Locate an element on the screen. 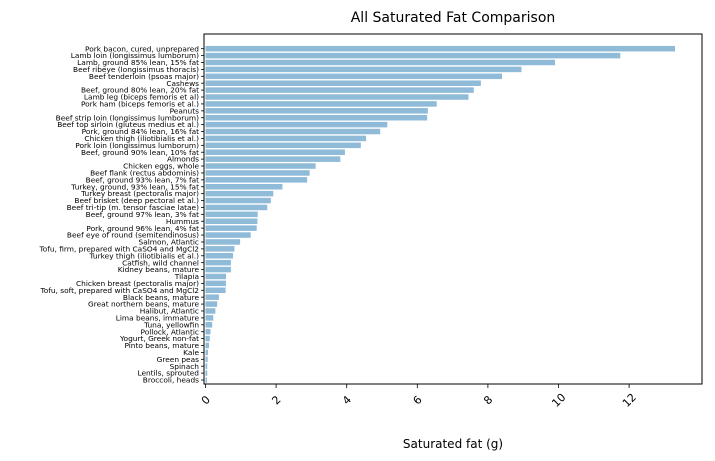 The width and height of the screenshot is (715, 461). category-label: Salmon, Atlantic is located at coordinates (169, 242).